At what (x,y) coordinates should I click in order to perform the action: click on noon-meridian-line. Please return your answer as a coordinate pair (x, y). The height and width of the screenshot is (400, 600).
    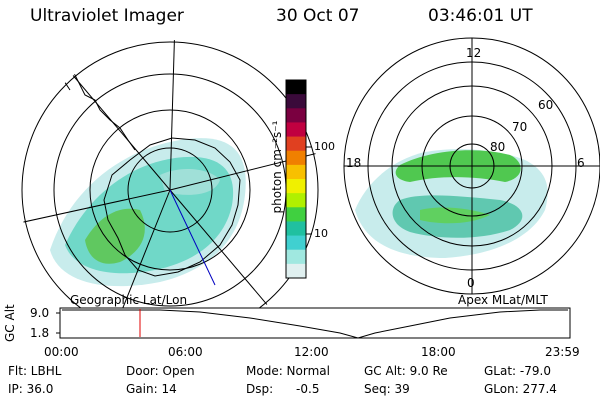
    Looking at the image, I should click on (192, 237).